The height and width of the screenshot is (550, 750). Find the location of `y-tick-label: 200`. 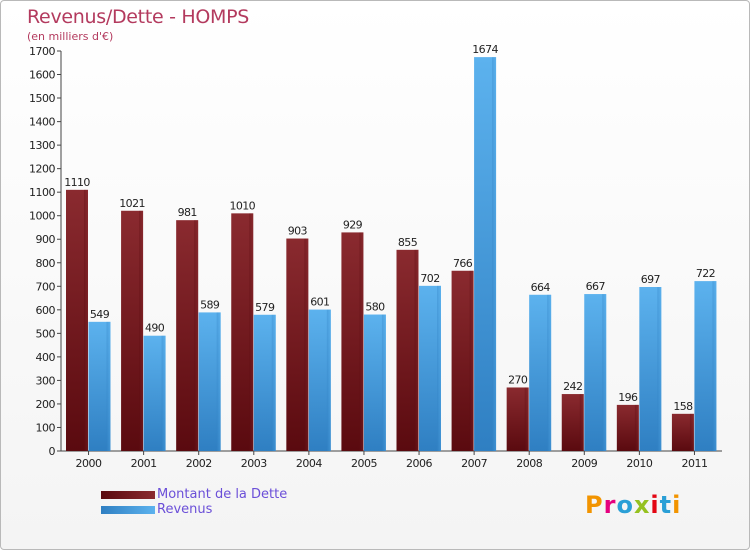

y-tick-label: 200 is located at coordinates (46, 404).